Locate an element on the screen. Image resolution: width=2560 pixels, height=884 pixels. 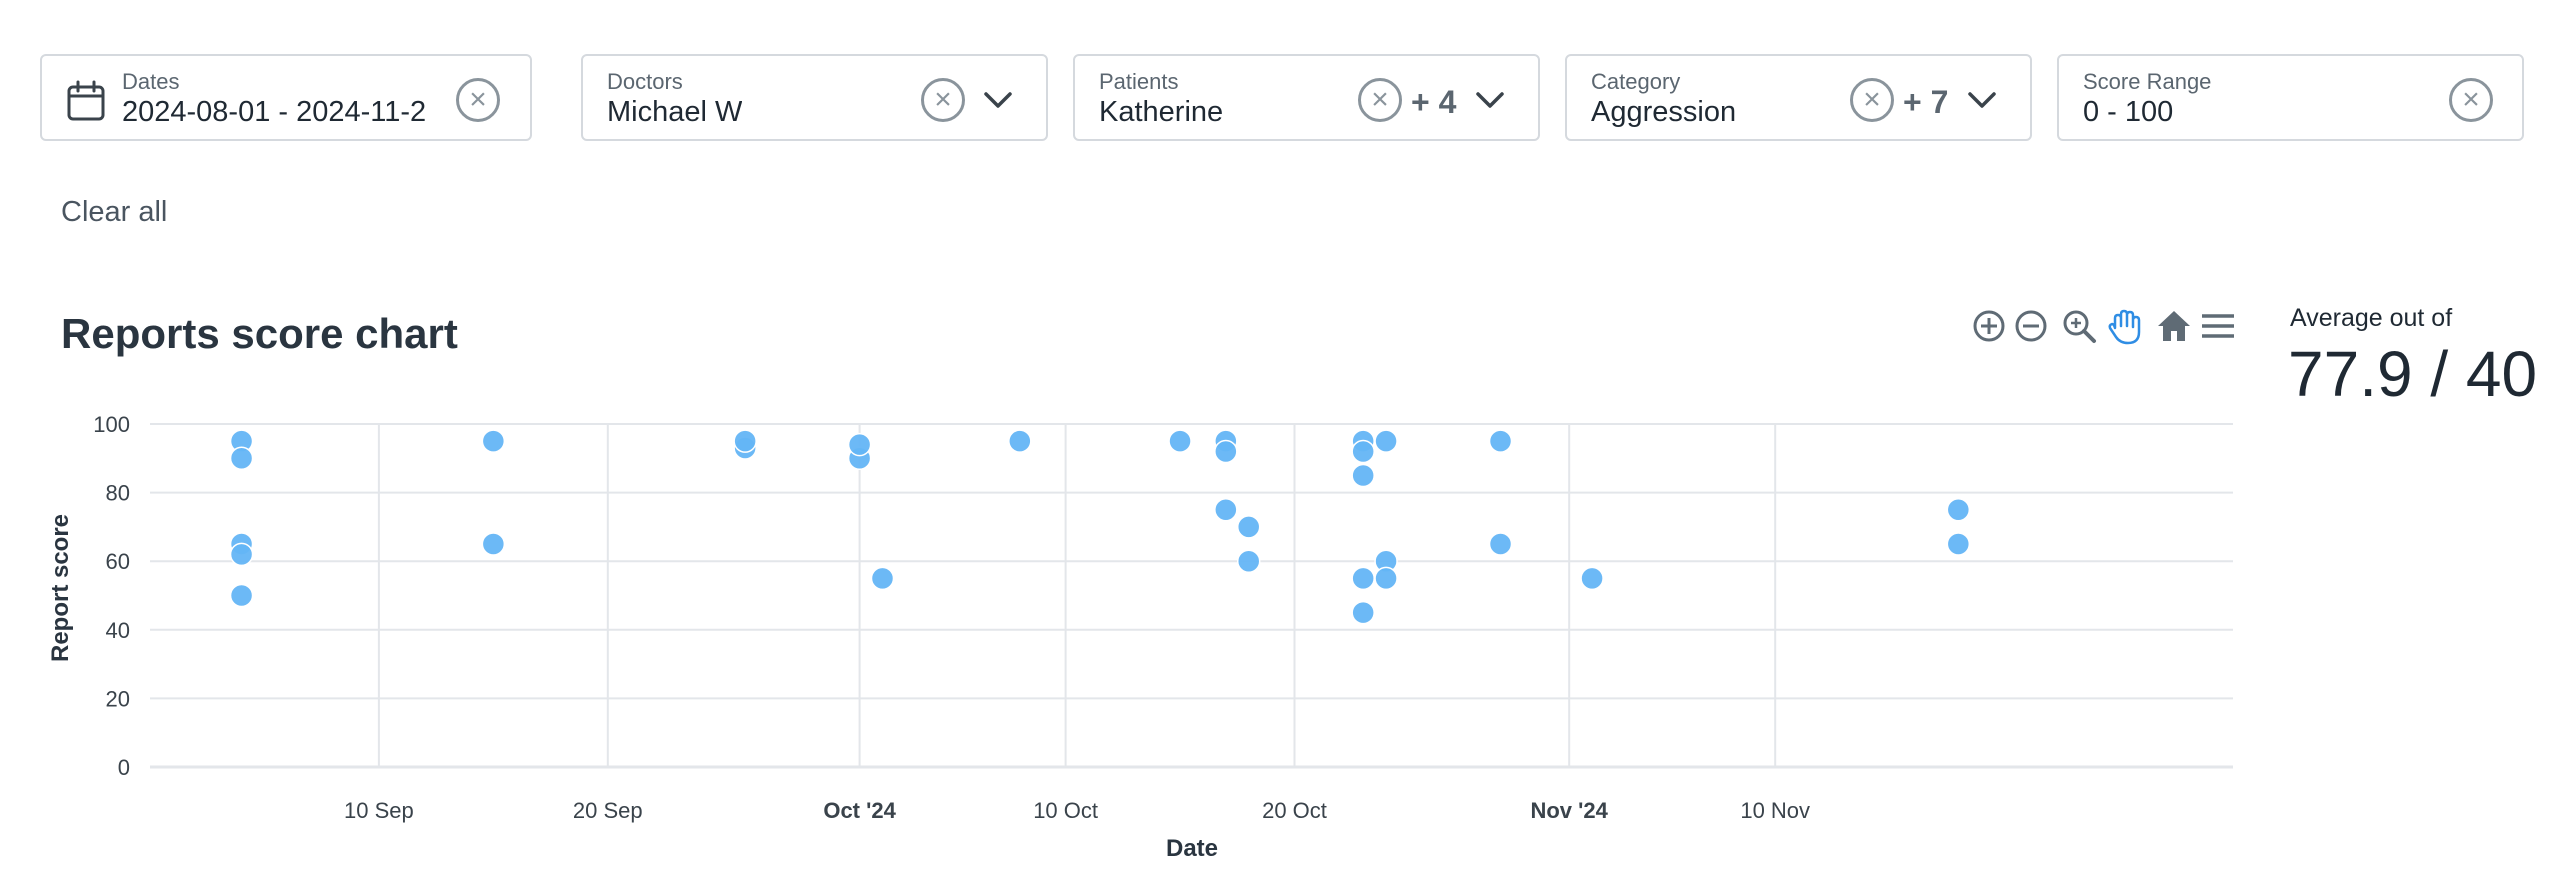
x-tick-label: Nov '24 is located at coordinates (1569, 810).